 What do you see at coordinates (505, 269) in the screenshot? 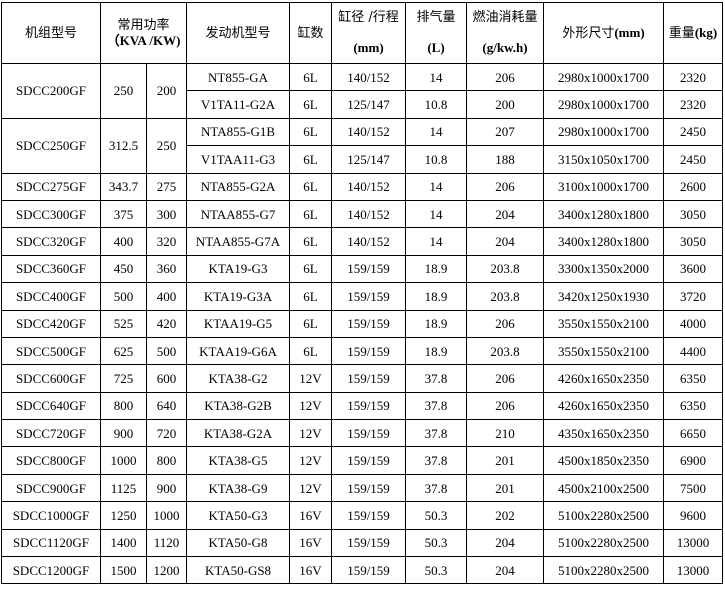
I see `fuel-consumption: 203.8` at bounding box center [505, 269].